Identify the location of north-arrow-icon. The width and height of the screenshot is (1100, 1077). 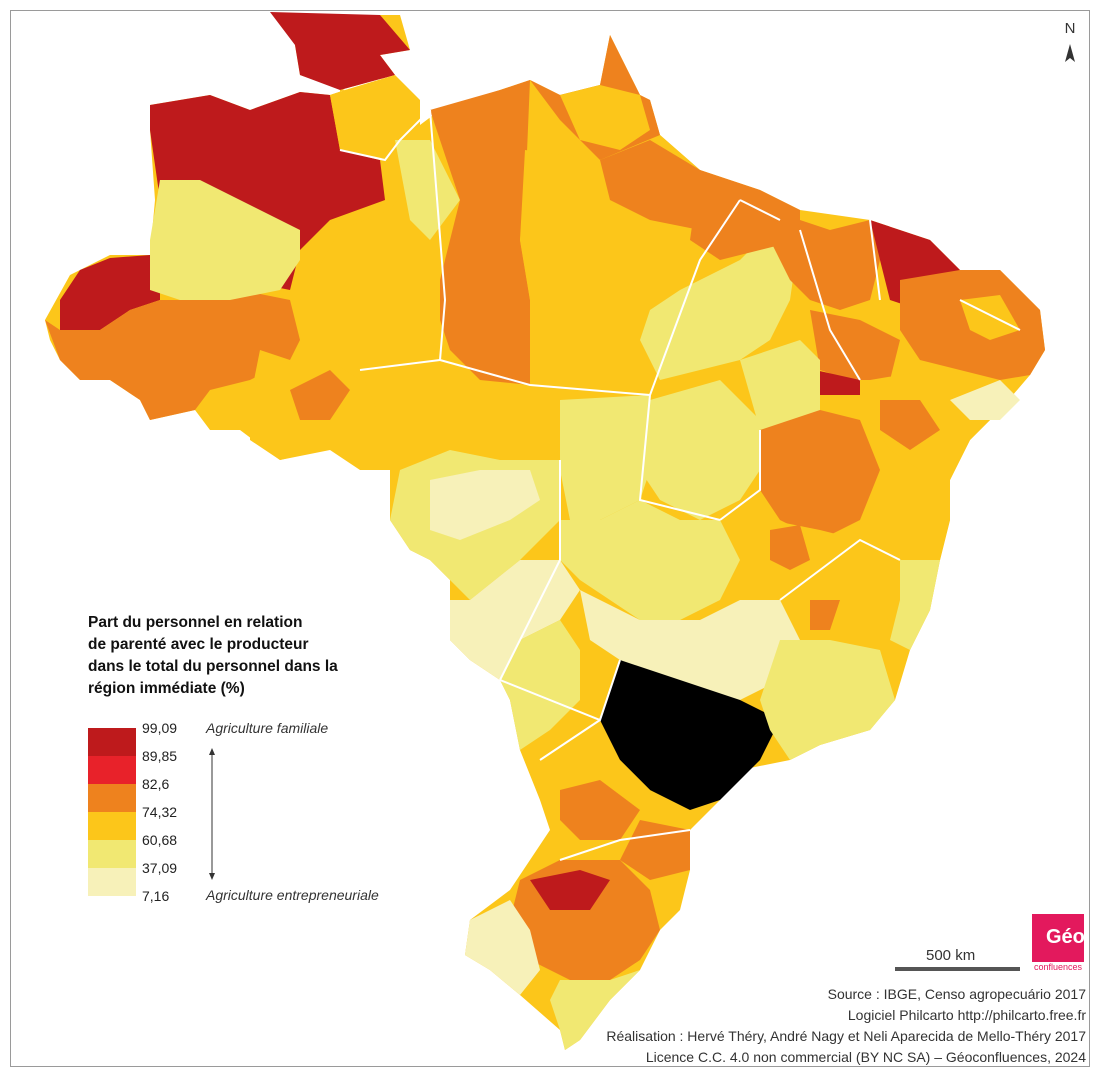
(1070, 53).